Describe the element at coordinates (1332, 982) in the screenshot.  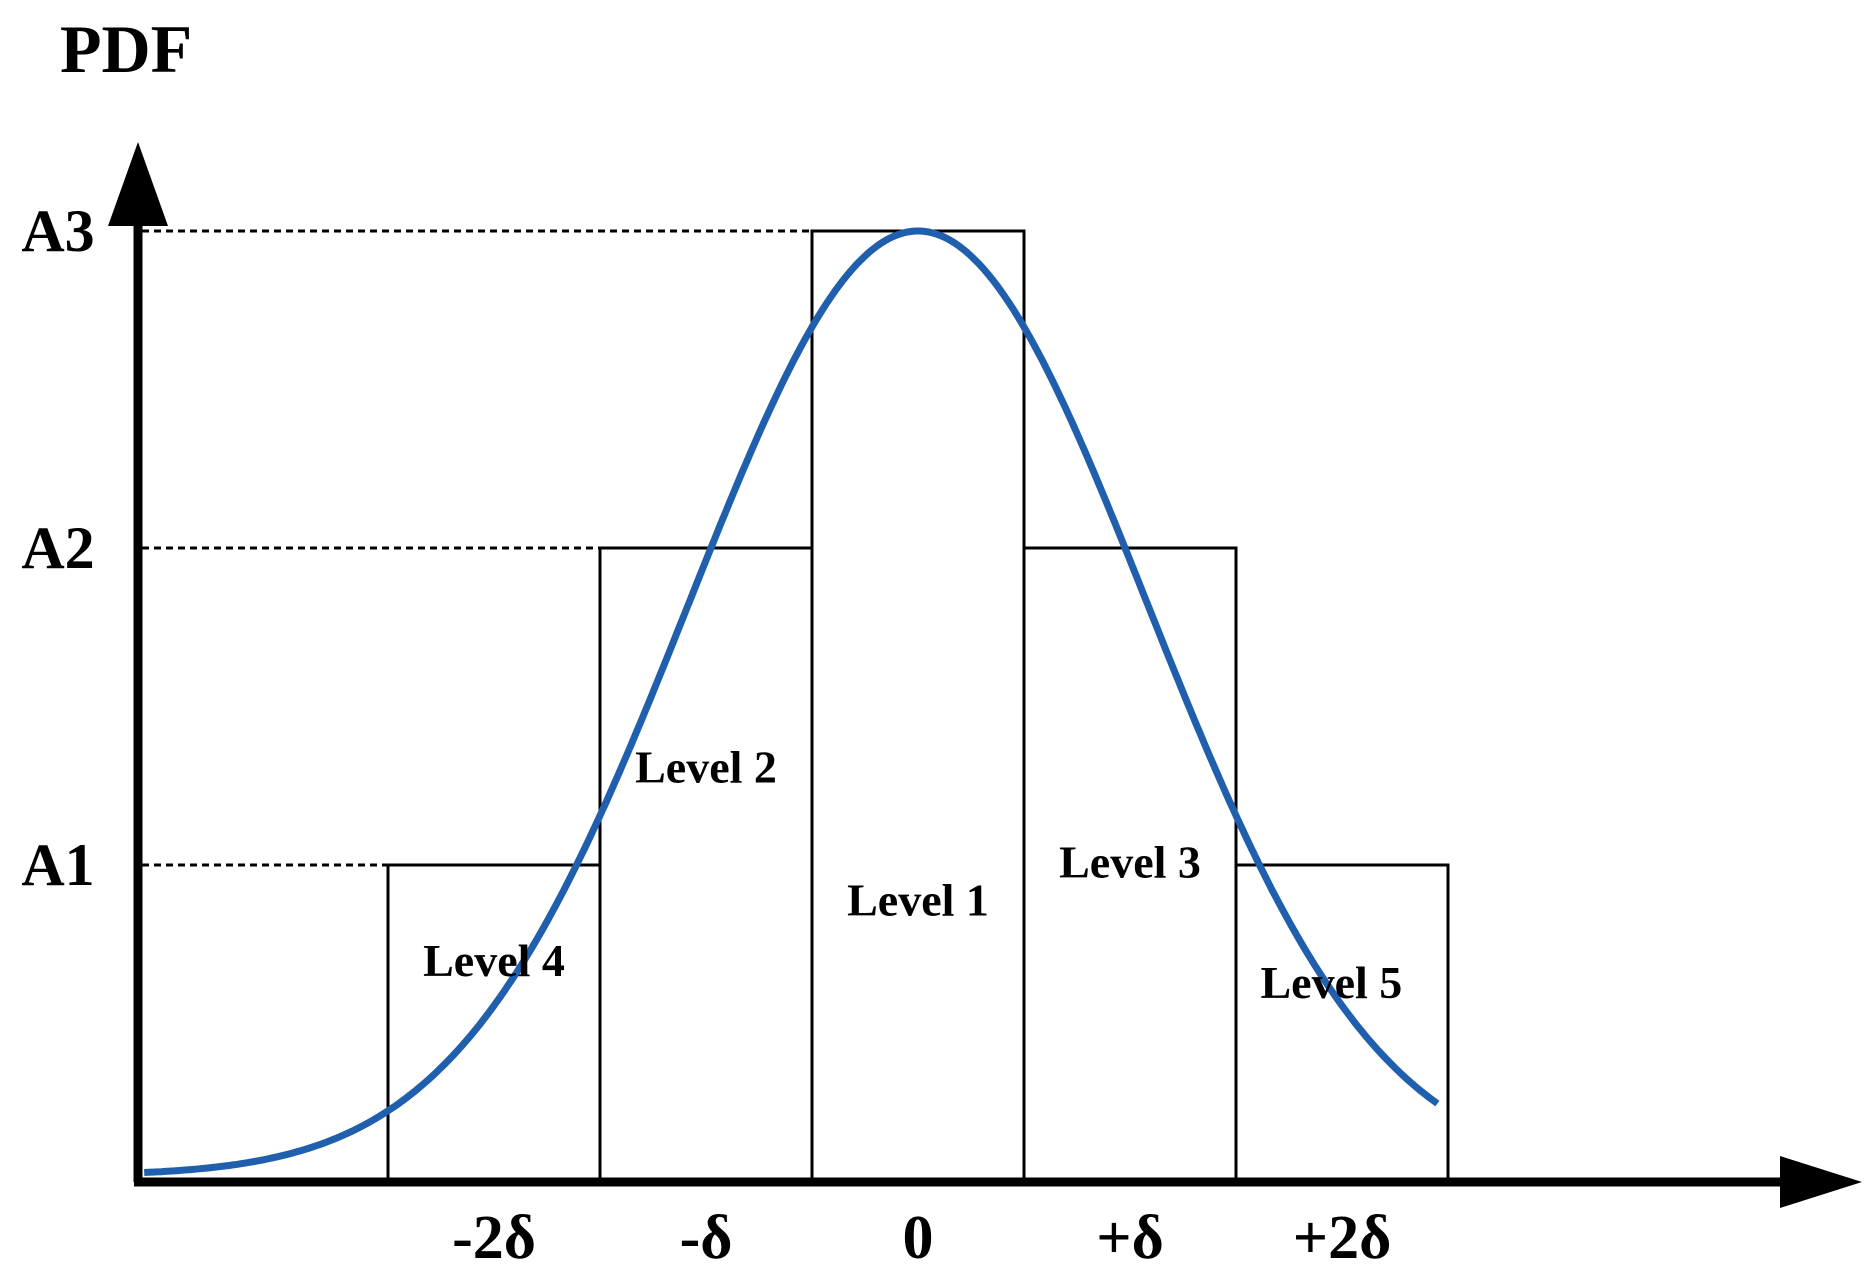
I see `level-label: Level 5` at that location.